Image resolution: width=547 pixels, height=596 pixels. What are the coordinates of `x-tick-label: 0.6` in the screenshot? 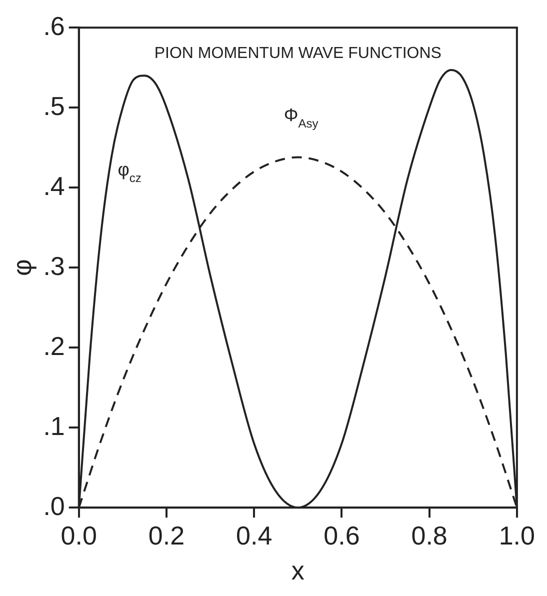 It's located at (342, 535).